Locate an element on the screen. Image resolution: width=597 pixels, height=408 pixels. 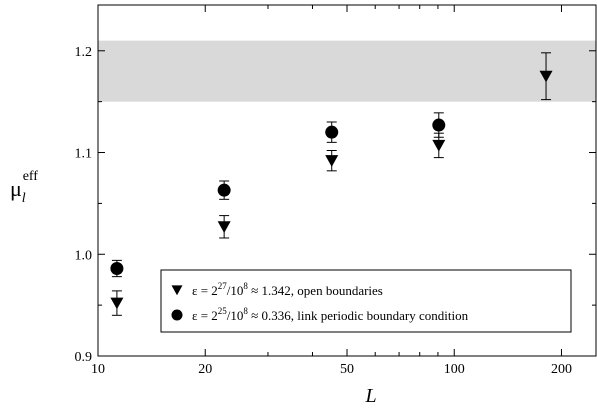
legend-1-sup1: 25 is located at coordinates (223, 311).